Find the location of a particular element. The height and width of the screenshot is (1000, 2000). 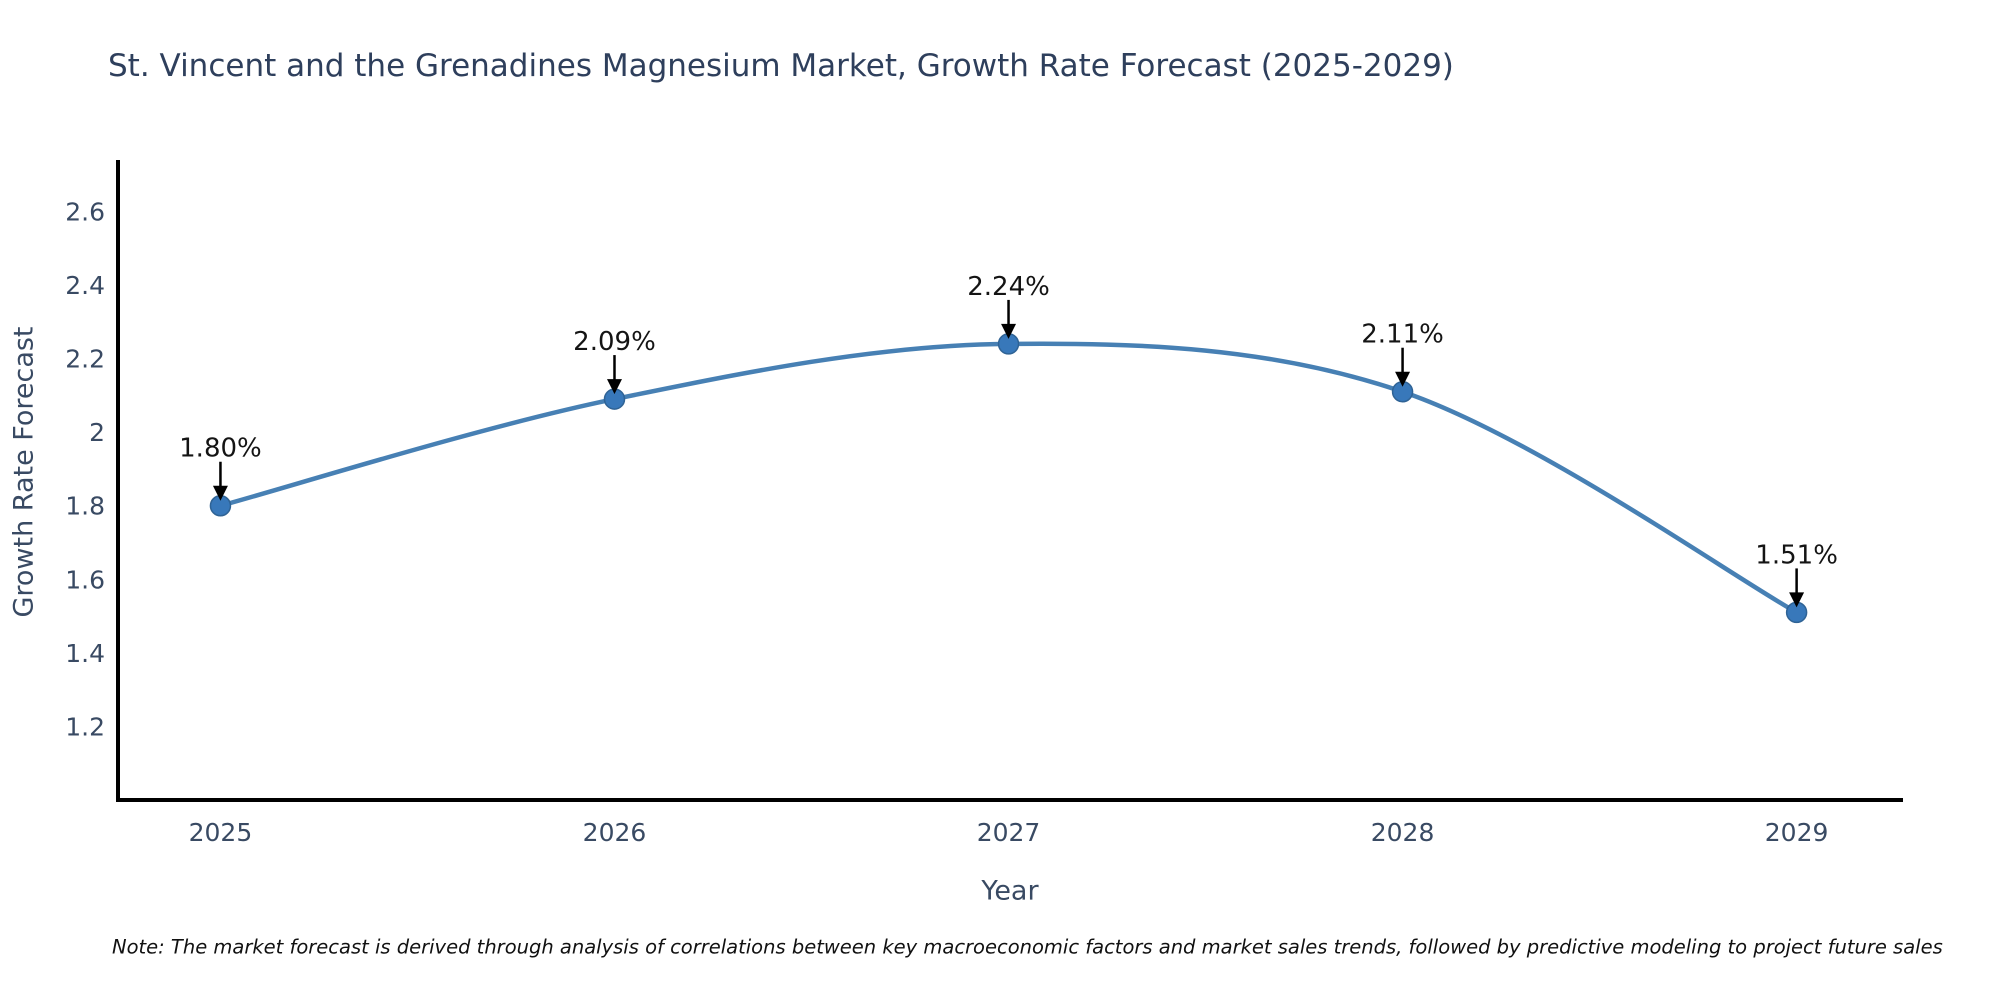

x-tick-label: 2026 is located at coordinates (615, 832).